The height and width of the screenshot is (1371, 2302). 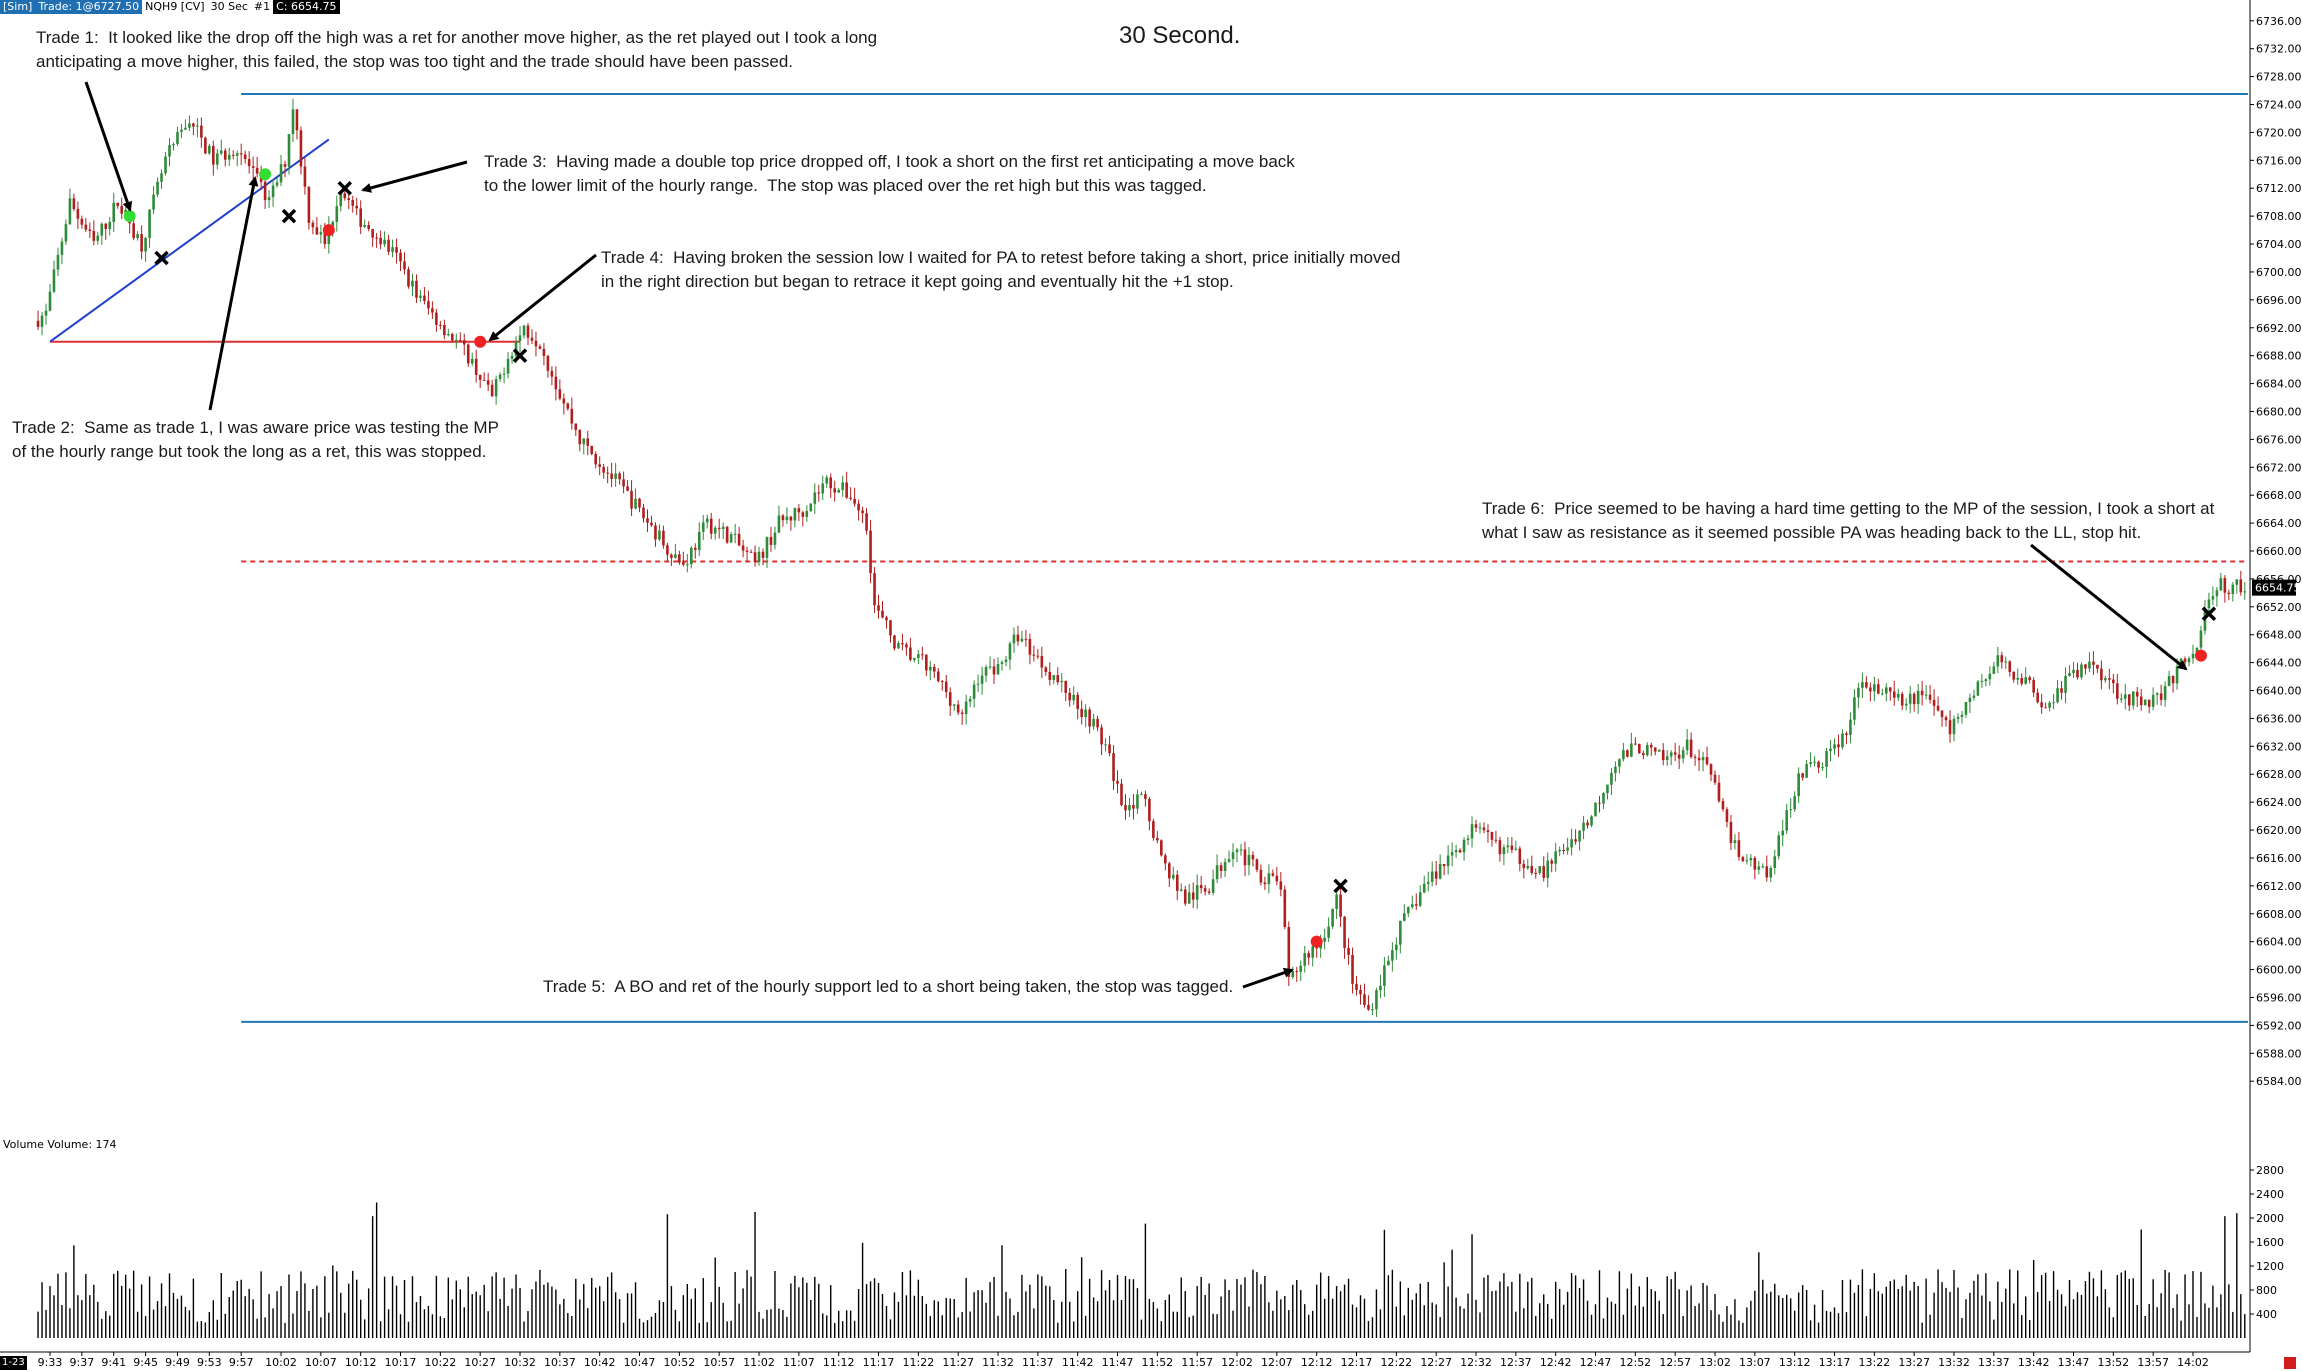 What do you see at coordinates (719, 1362) in the screenshot?
I see `time-tick-label: 10:57` at bounding box center [719, 1362].